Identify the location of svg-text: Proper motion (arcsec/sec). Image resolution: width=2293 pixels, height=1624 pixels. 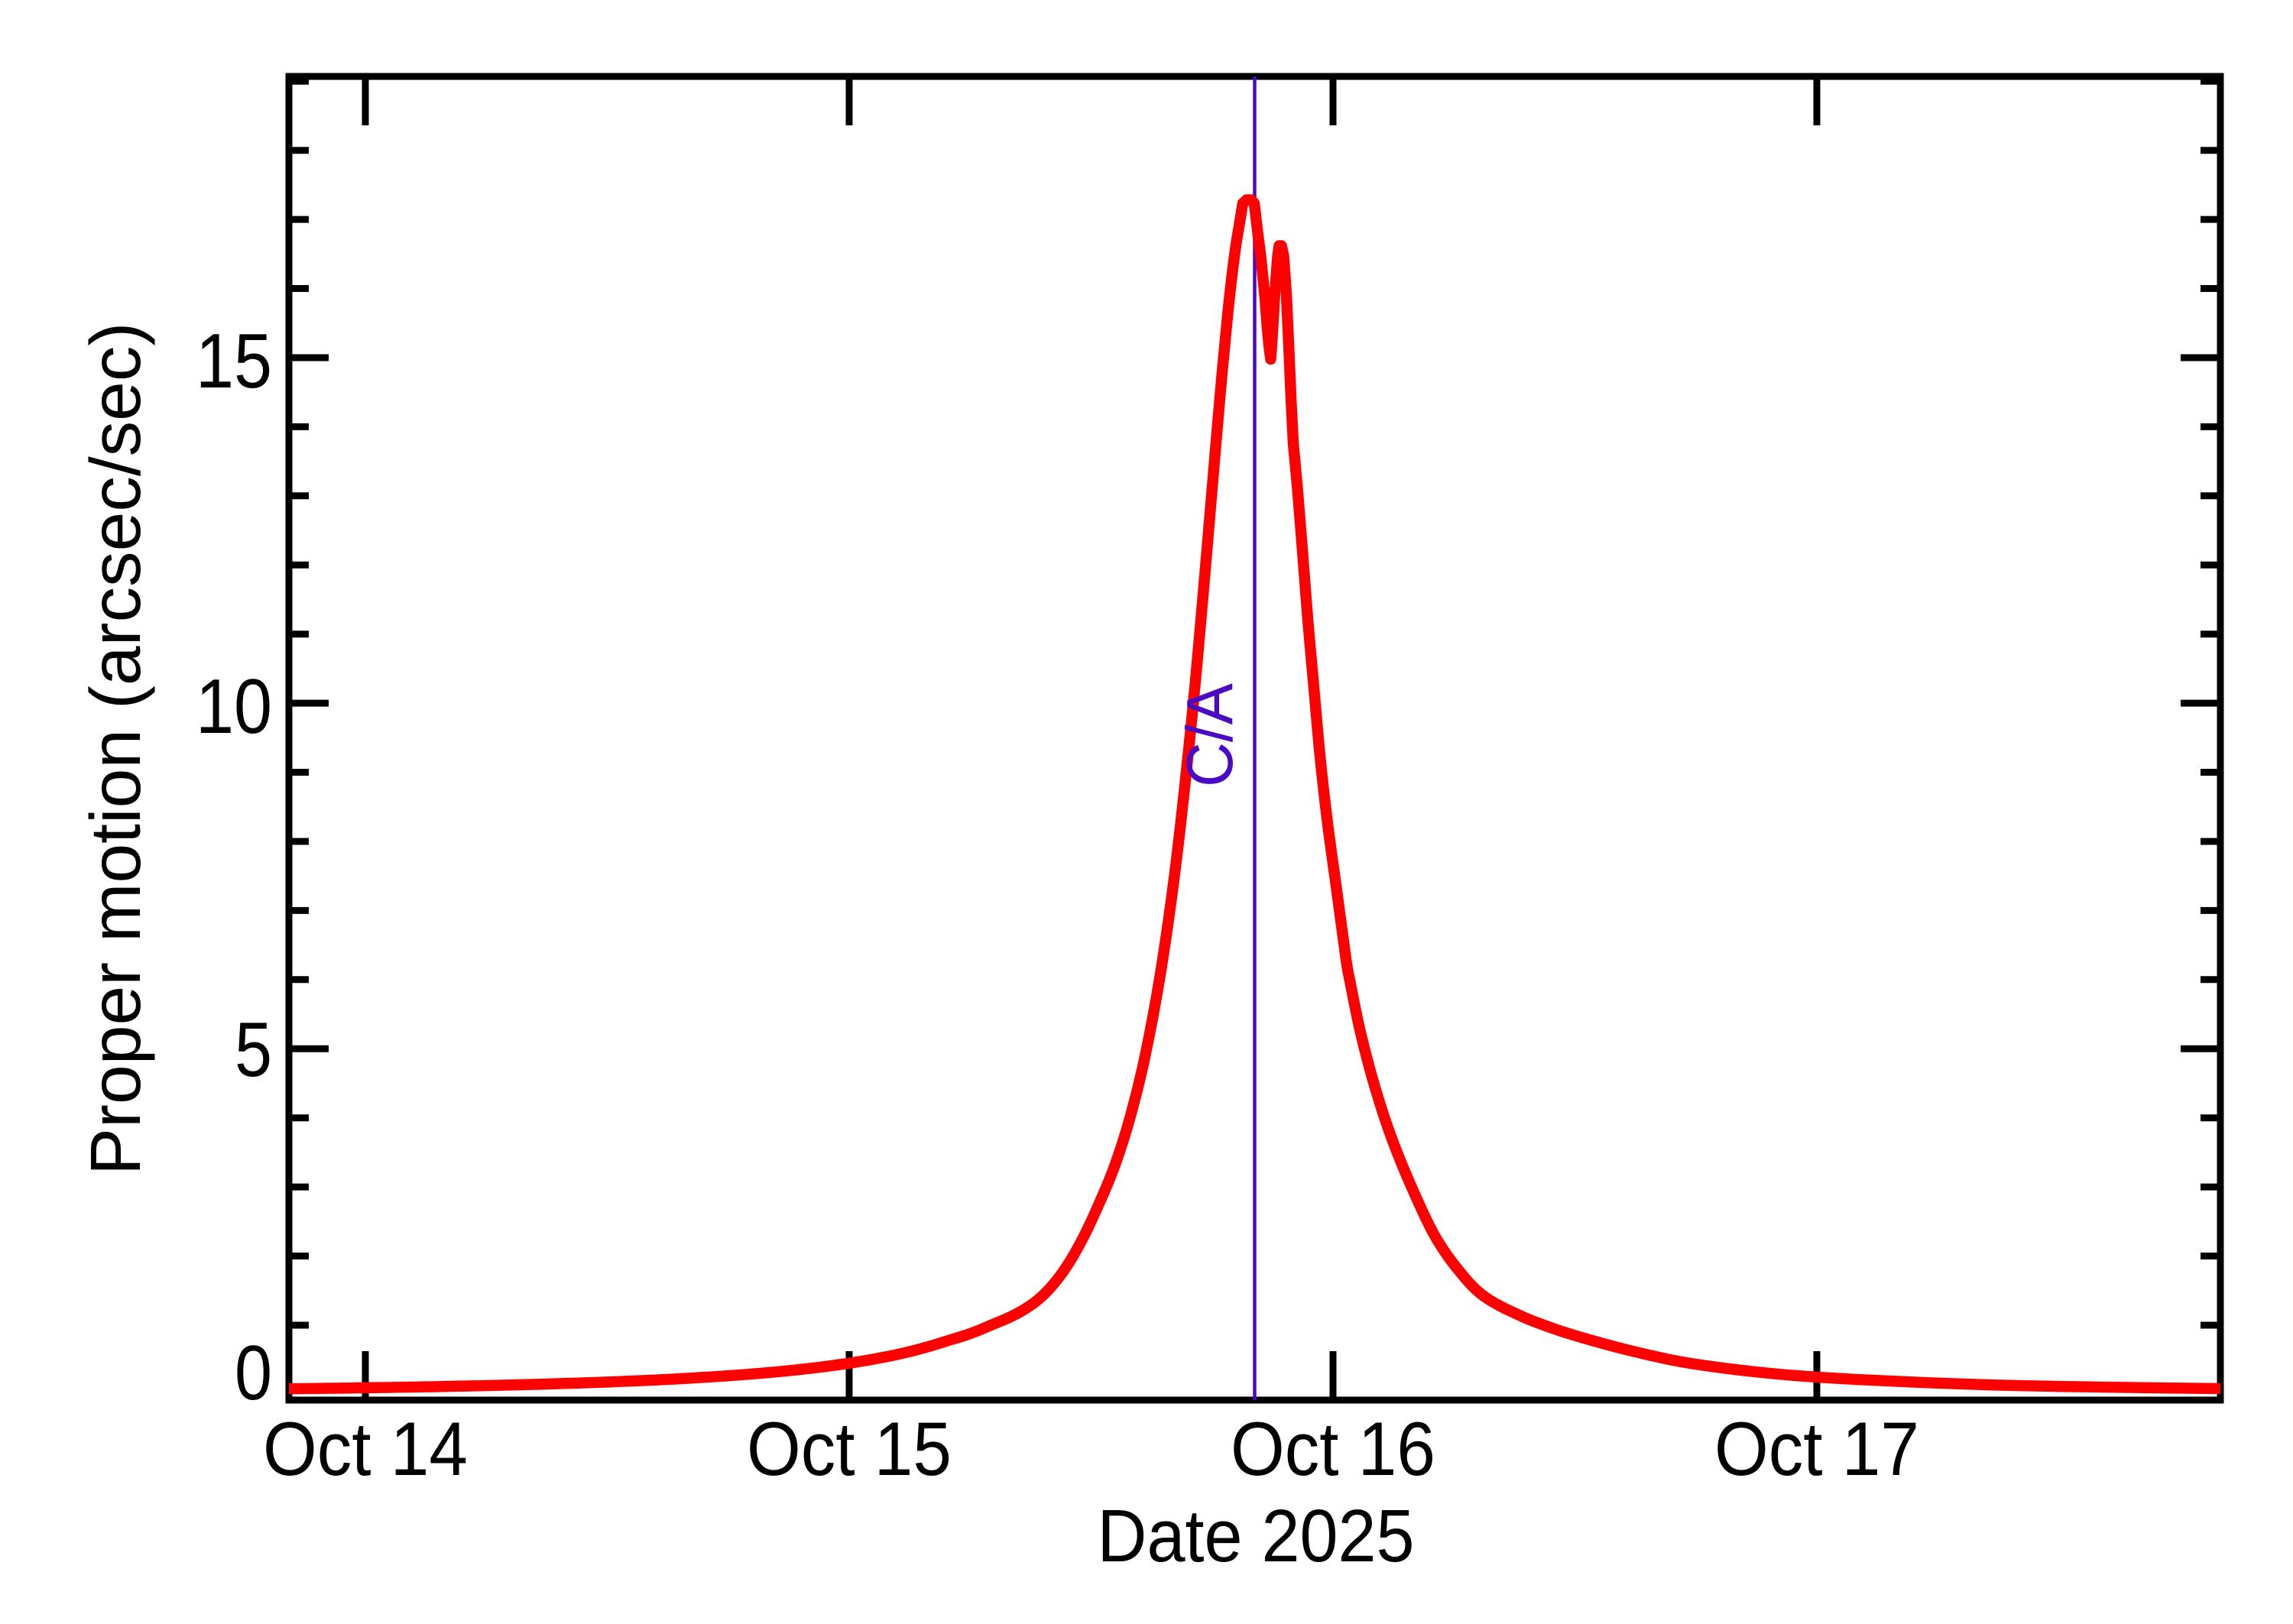
(115, 749).